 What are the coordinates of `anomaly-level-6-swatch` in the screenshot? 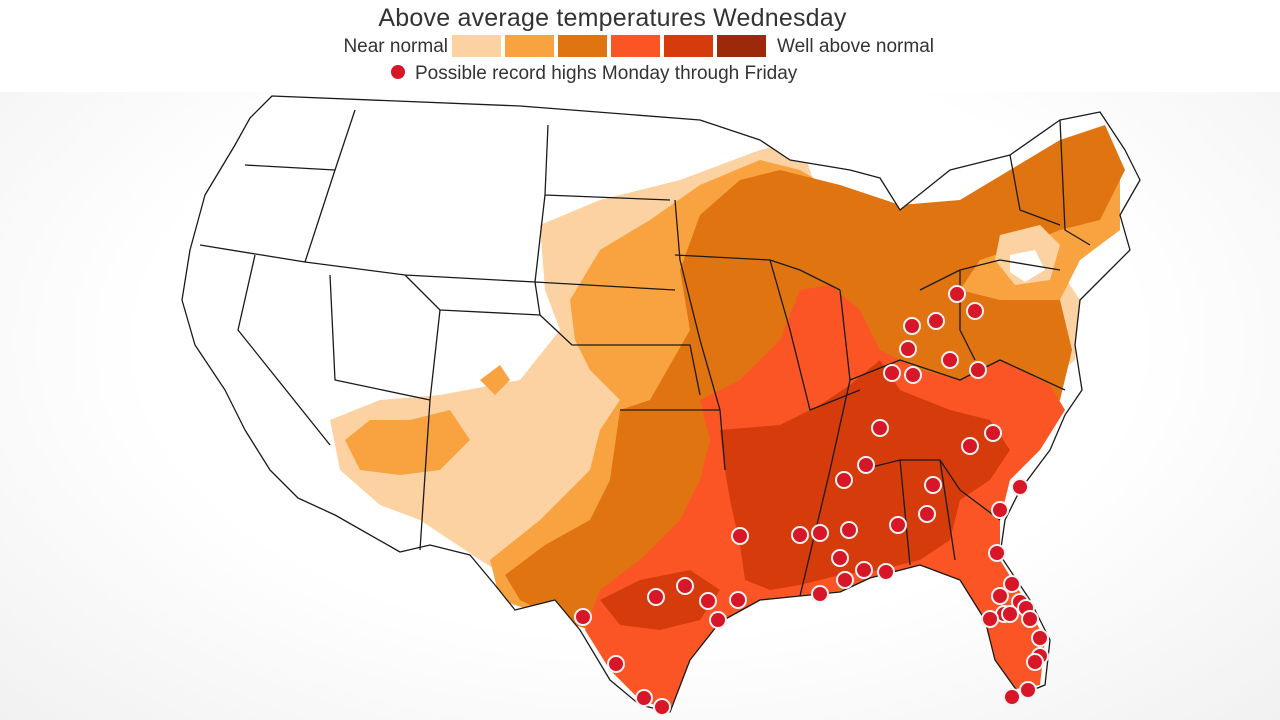 It's located at (741, 46).